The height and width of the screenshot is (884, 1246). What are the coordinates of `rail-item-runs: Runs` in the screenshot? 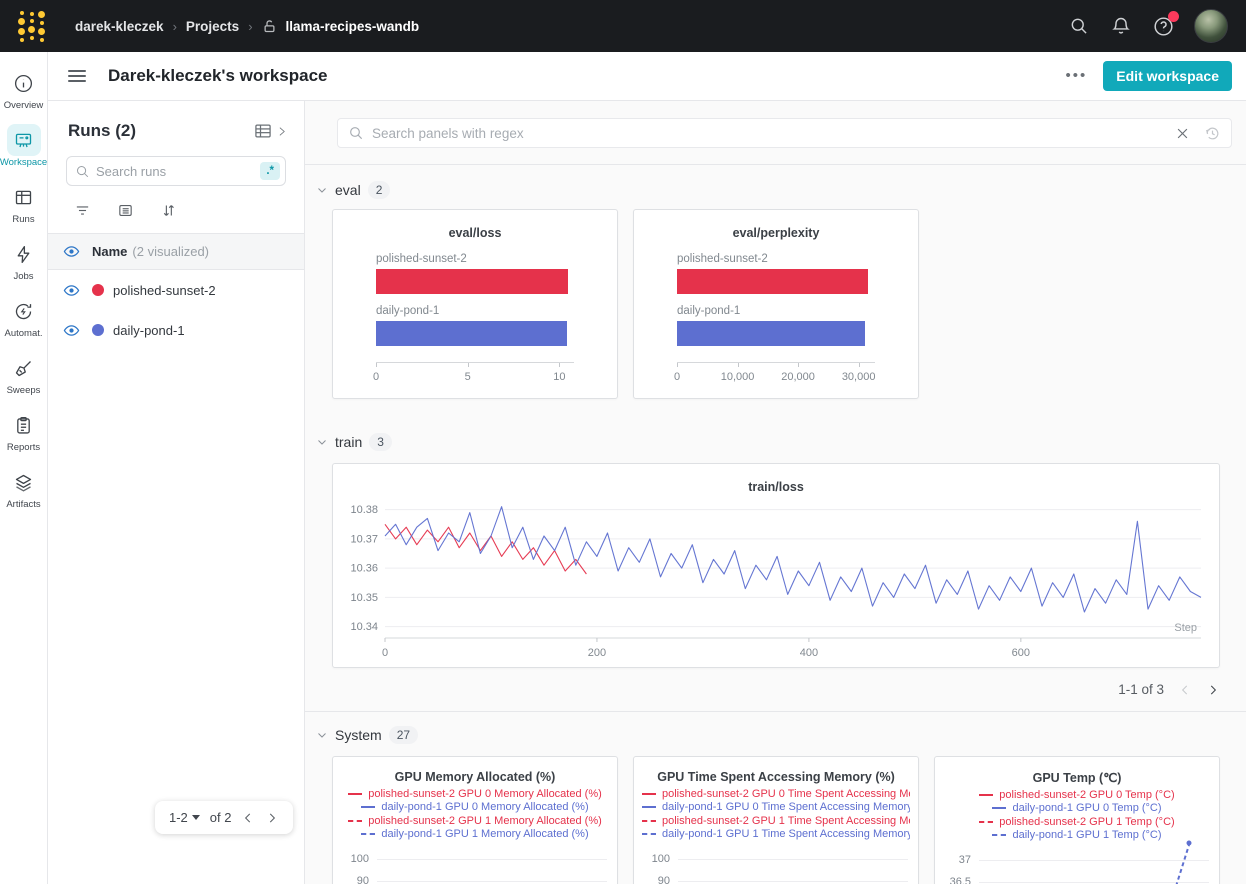 It's located at (24, 203).